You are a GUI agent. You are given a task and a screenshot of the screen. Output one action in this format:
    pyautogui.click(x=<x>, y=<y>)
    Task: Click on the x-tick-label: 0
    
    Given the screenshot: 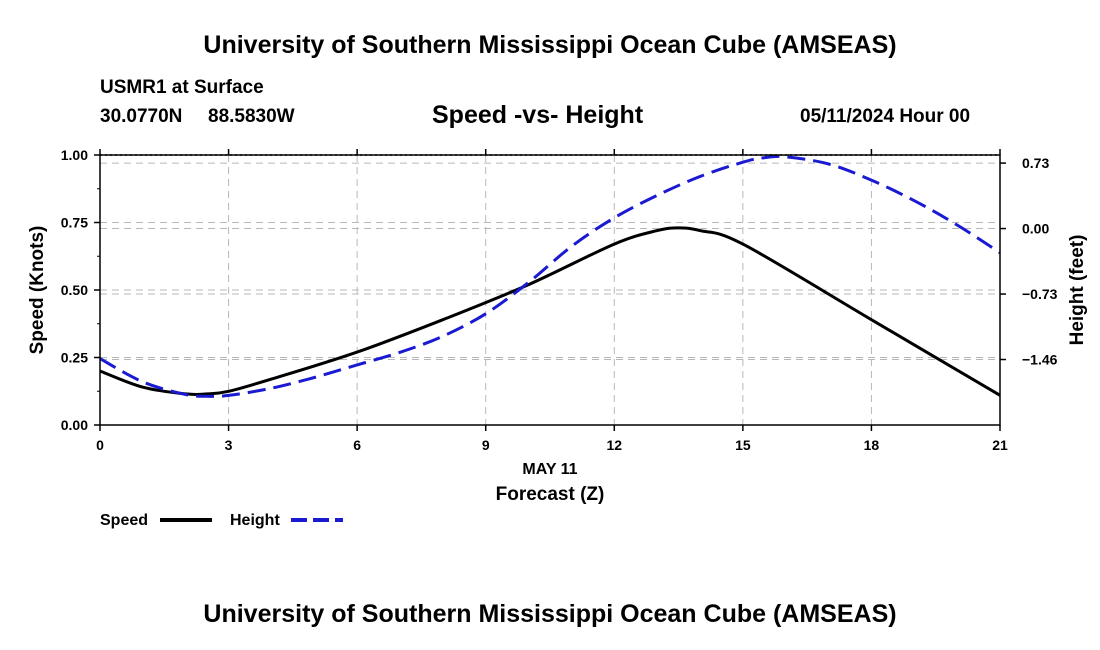 What is the action you would take?
    pyautogui.click(x=100, y=445)
    